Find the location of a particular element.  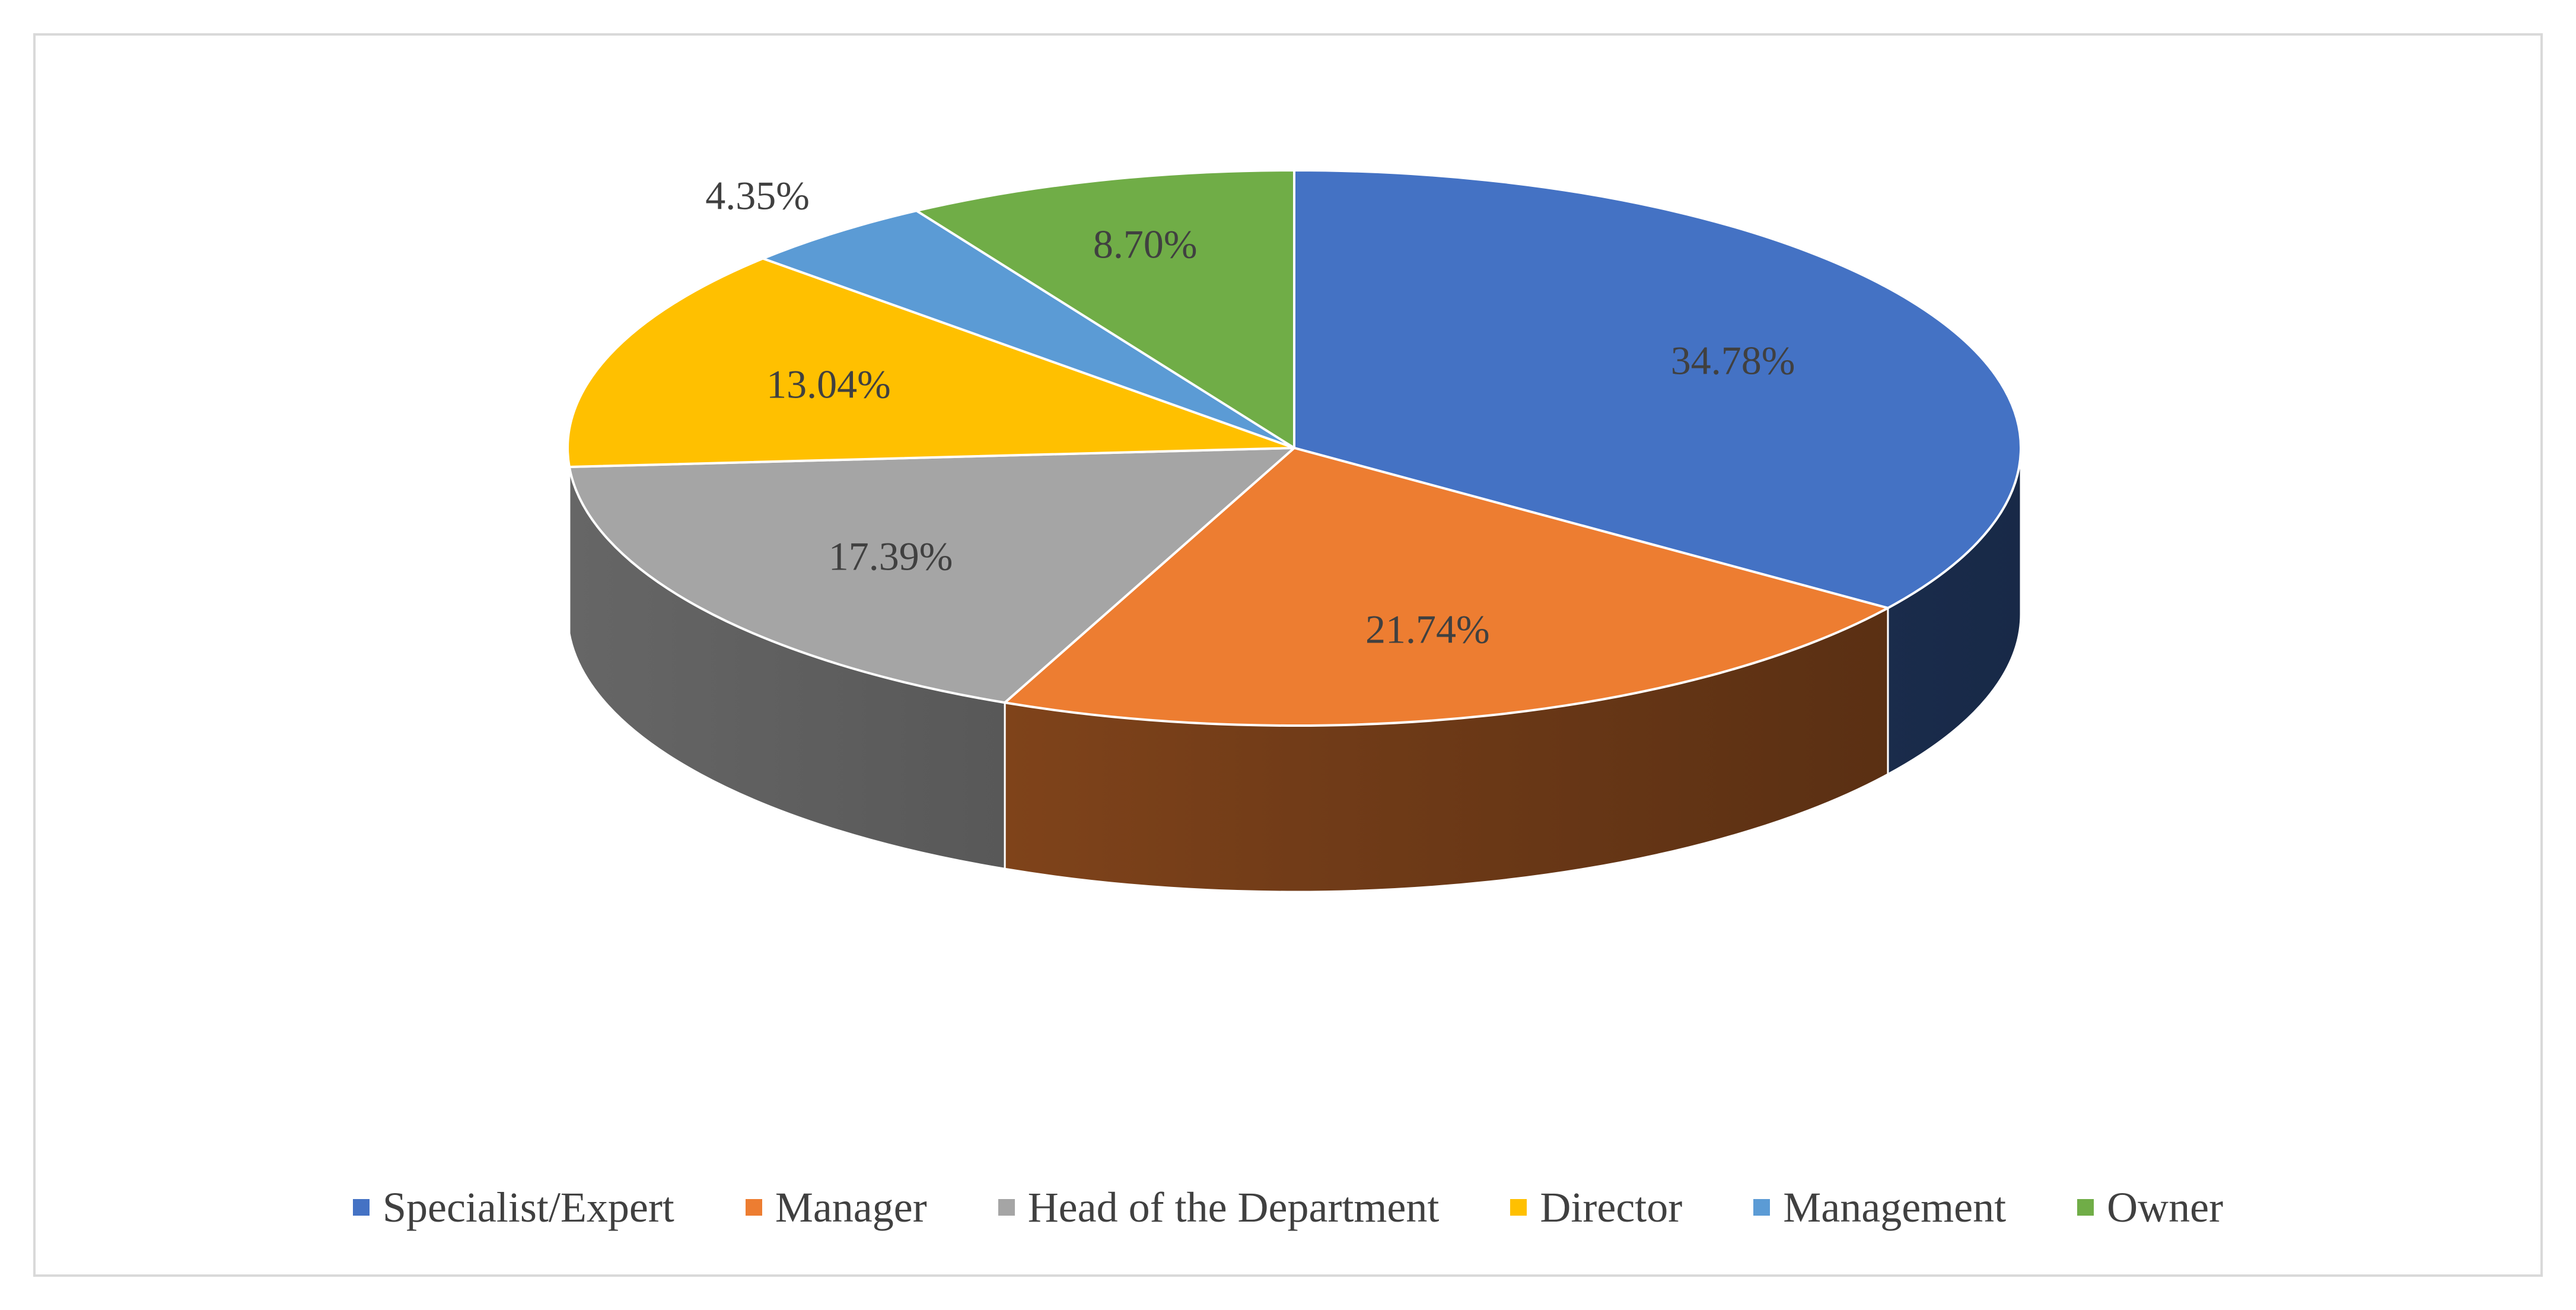

pie-side-director is located at coordinates (568, 540).